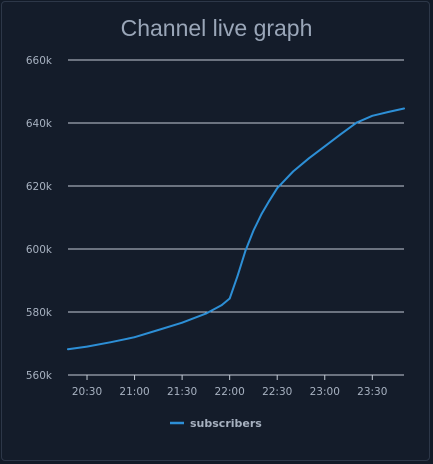  What do you see at coordinates (230, 392) in the screenshot?
I see `x-tick-label: 22:00` at bounding box center [230, 392].